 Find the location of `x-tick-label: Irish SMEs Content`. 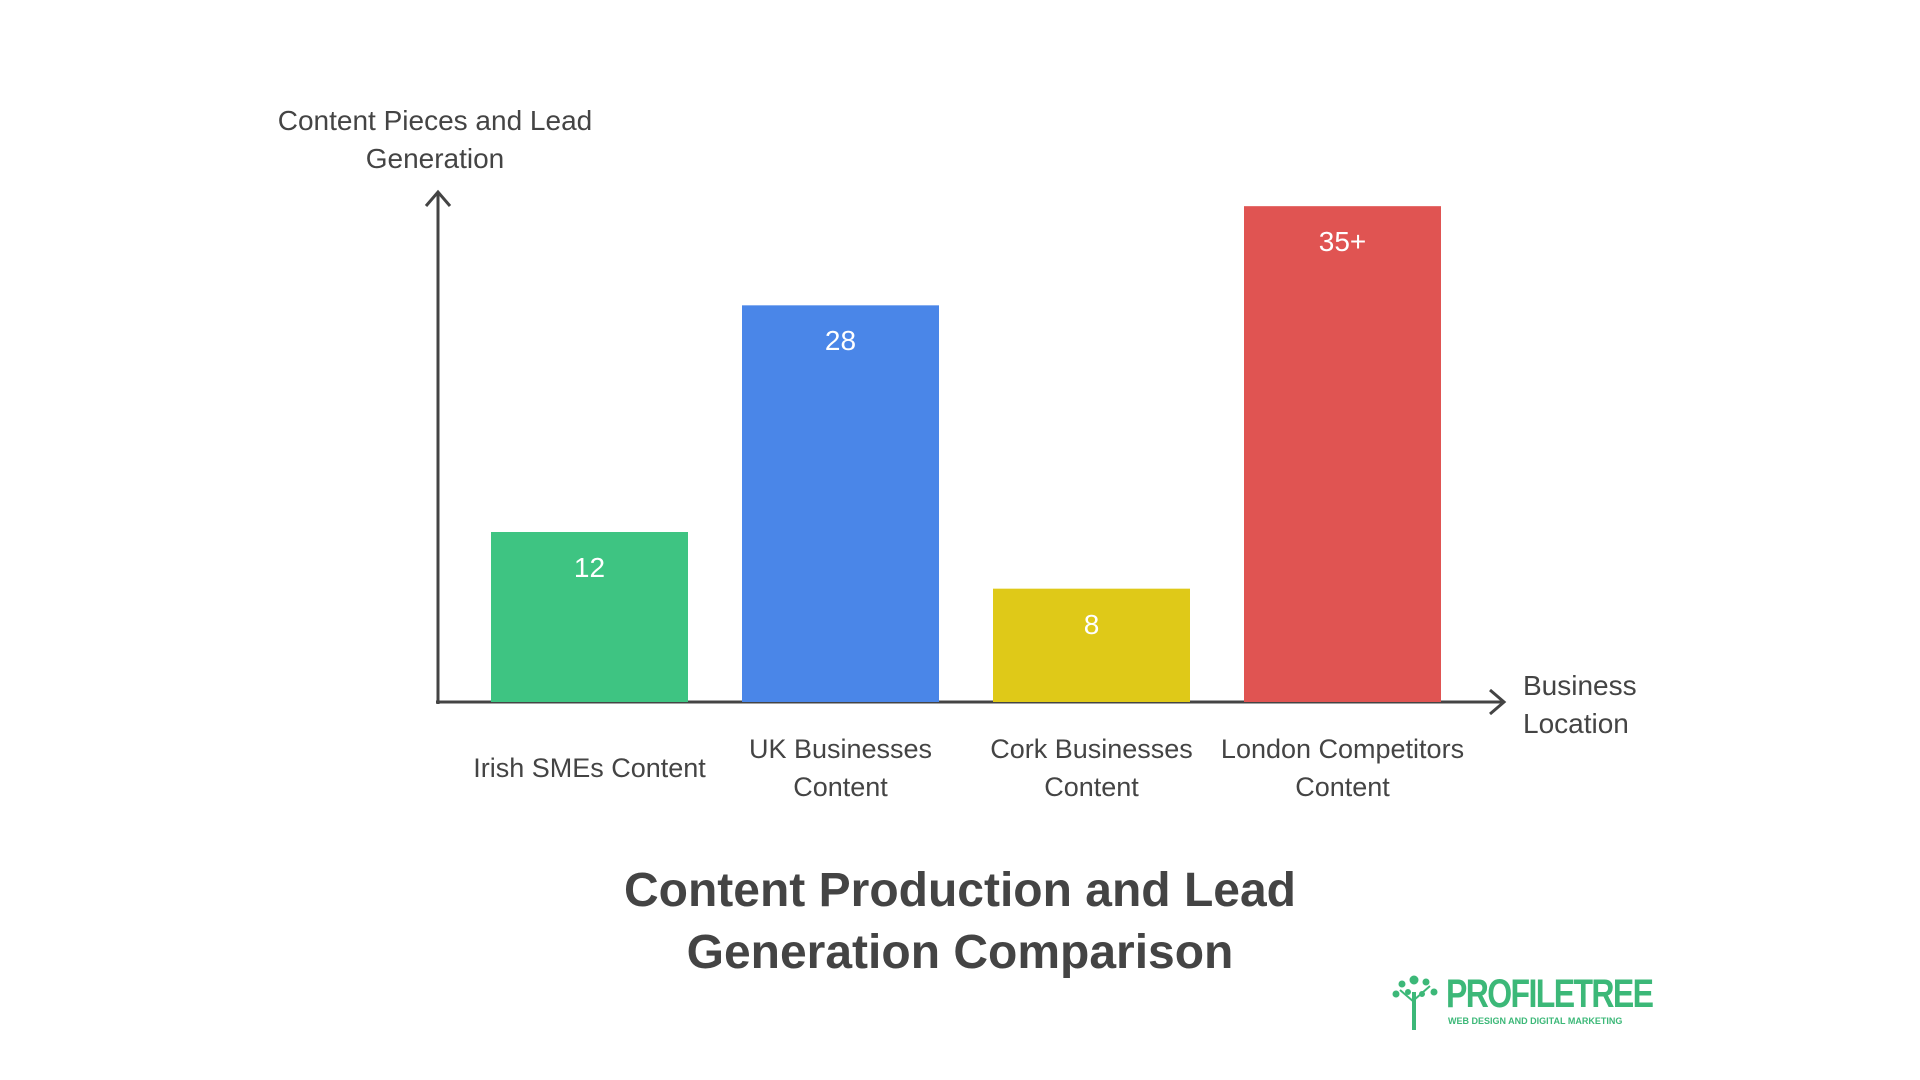

x-tick-label: Irish SMEs Content is located at coordinates (589, 768).